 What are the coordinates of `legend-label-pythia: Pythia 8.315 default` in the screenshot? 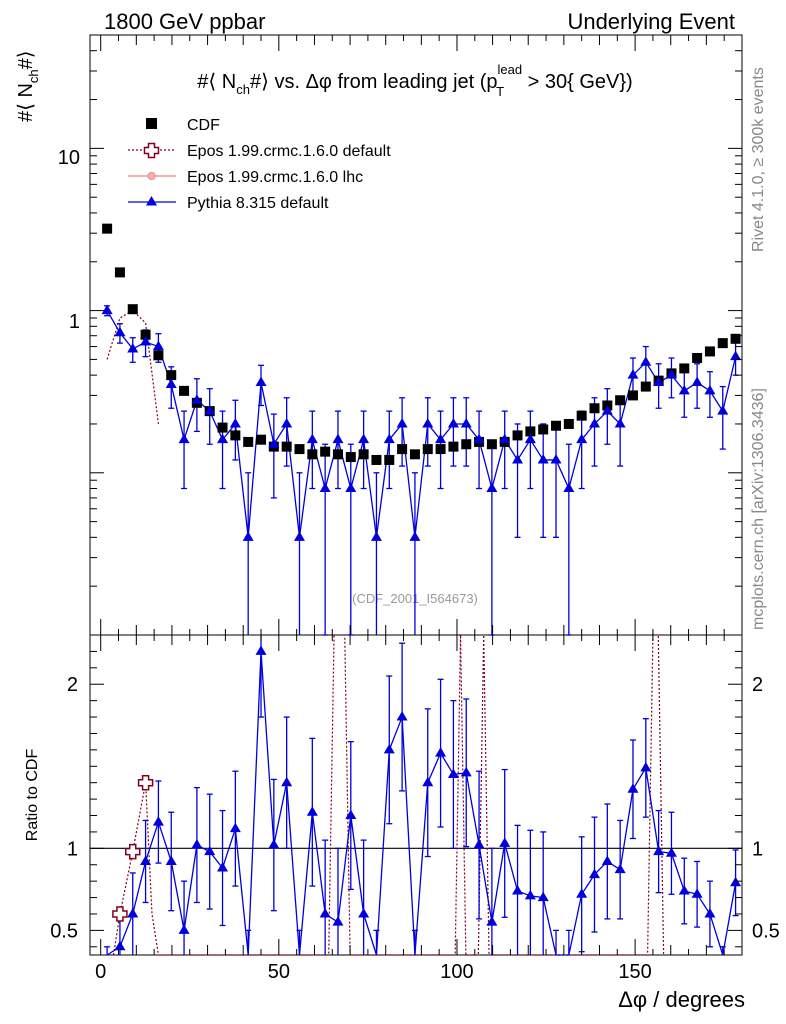 It's located at (258, 203).